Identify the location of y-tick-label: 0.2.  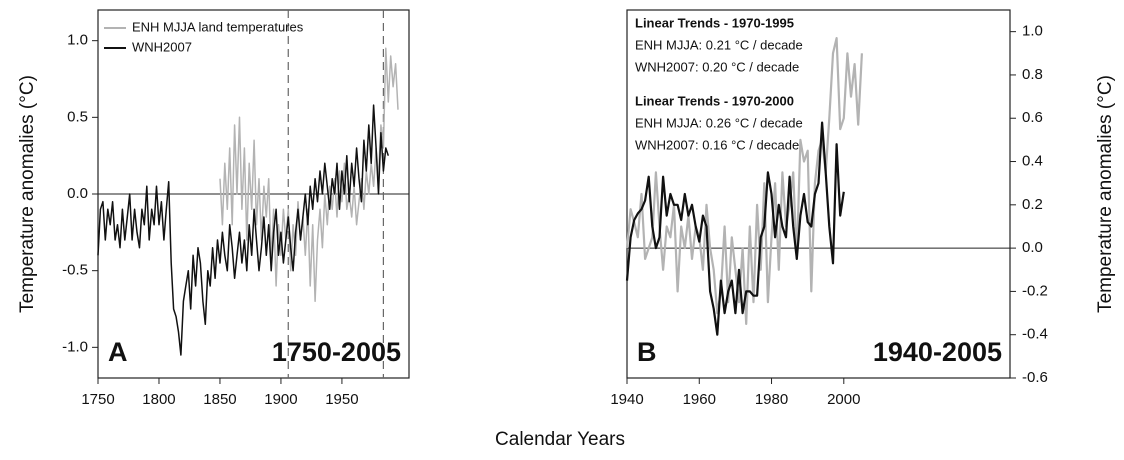
(1032, 204).